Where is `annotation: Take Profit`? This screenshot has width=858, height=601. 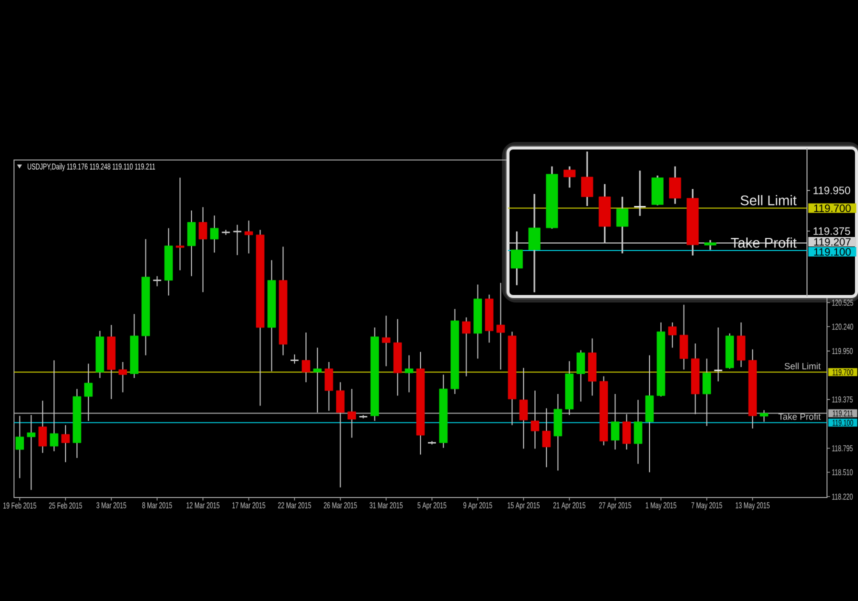
annotation: Take Profit is located at coordinates (799, 416).